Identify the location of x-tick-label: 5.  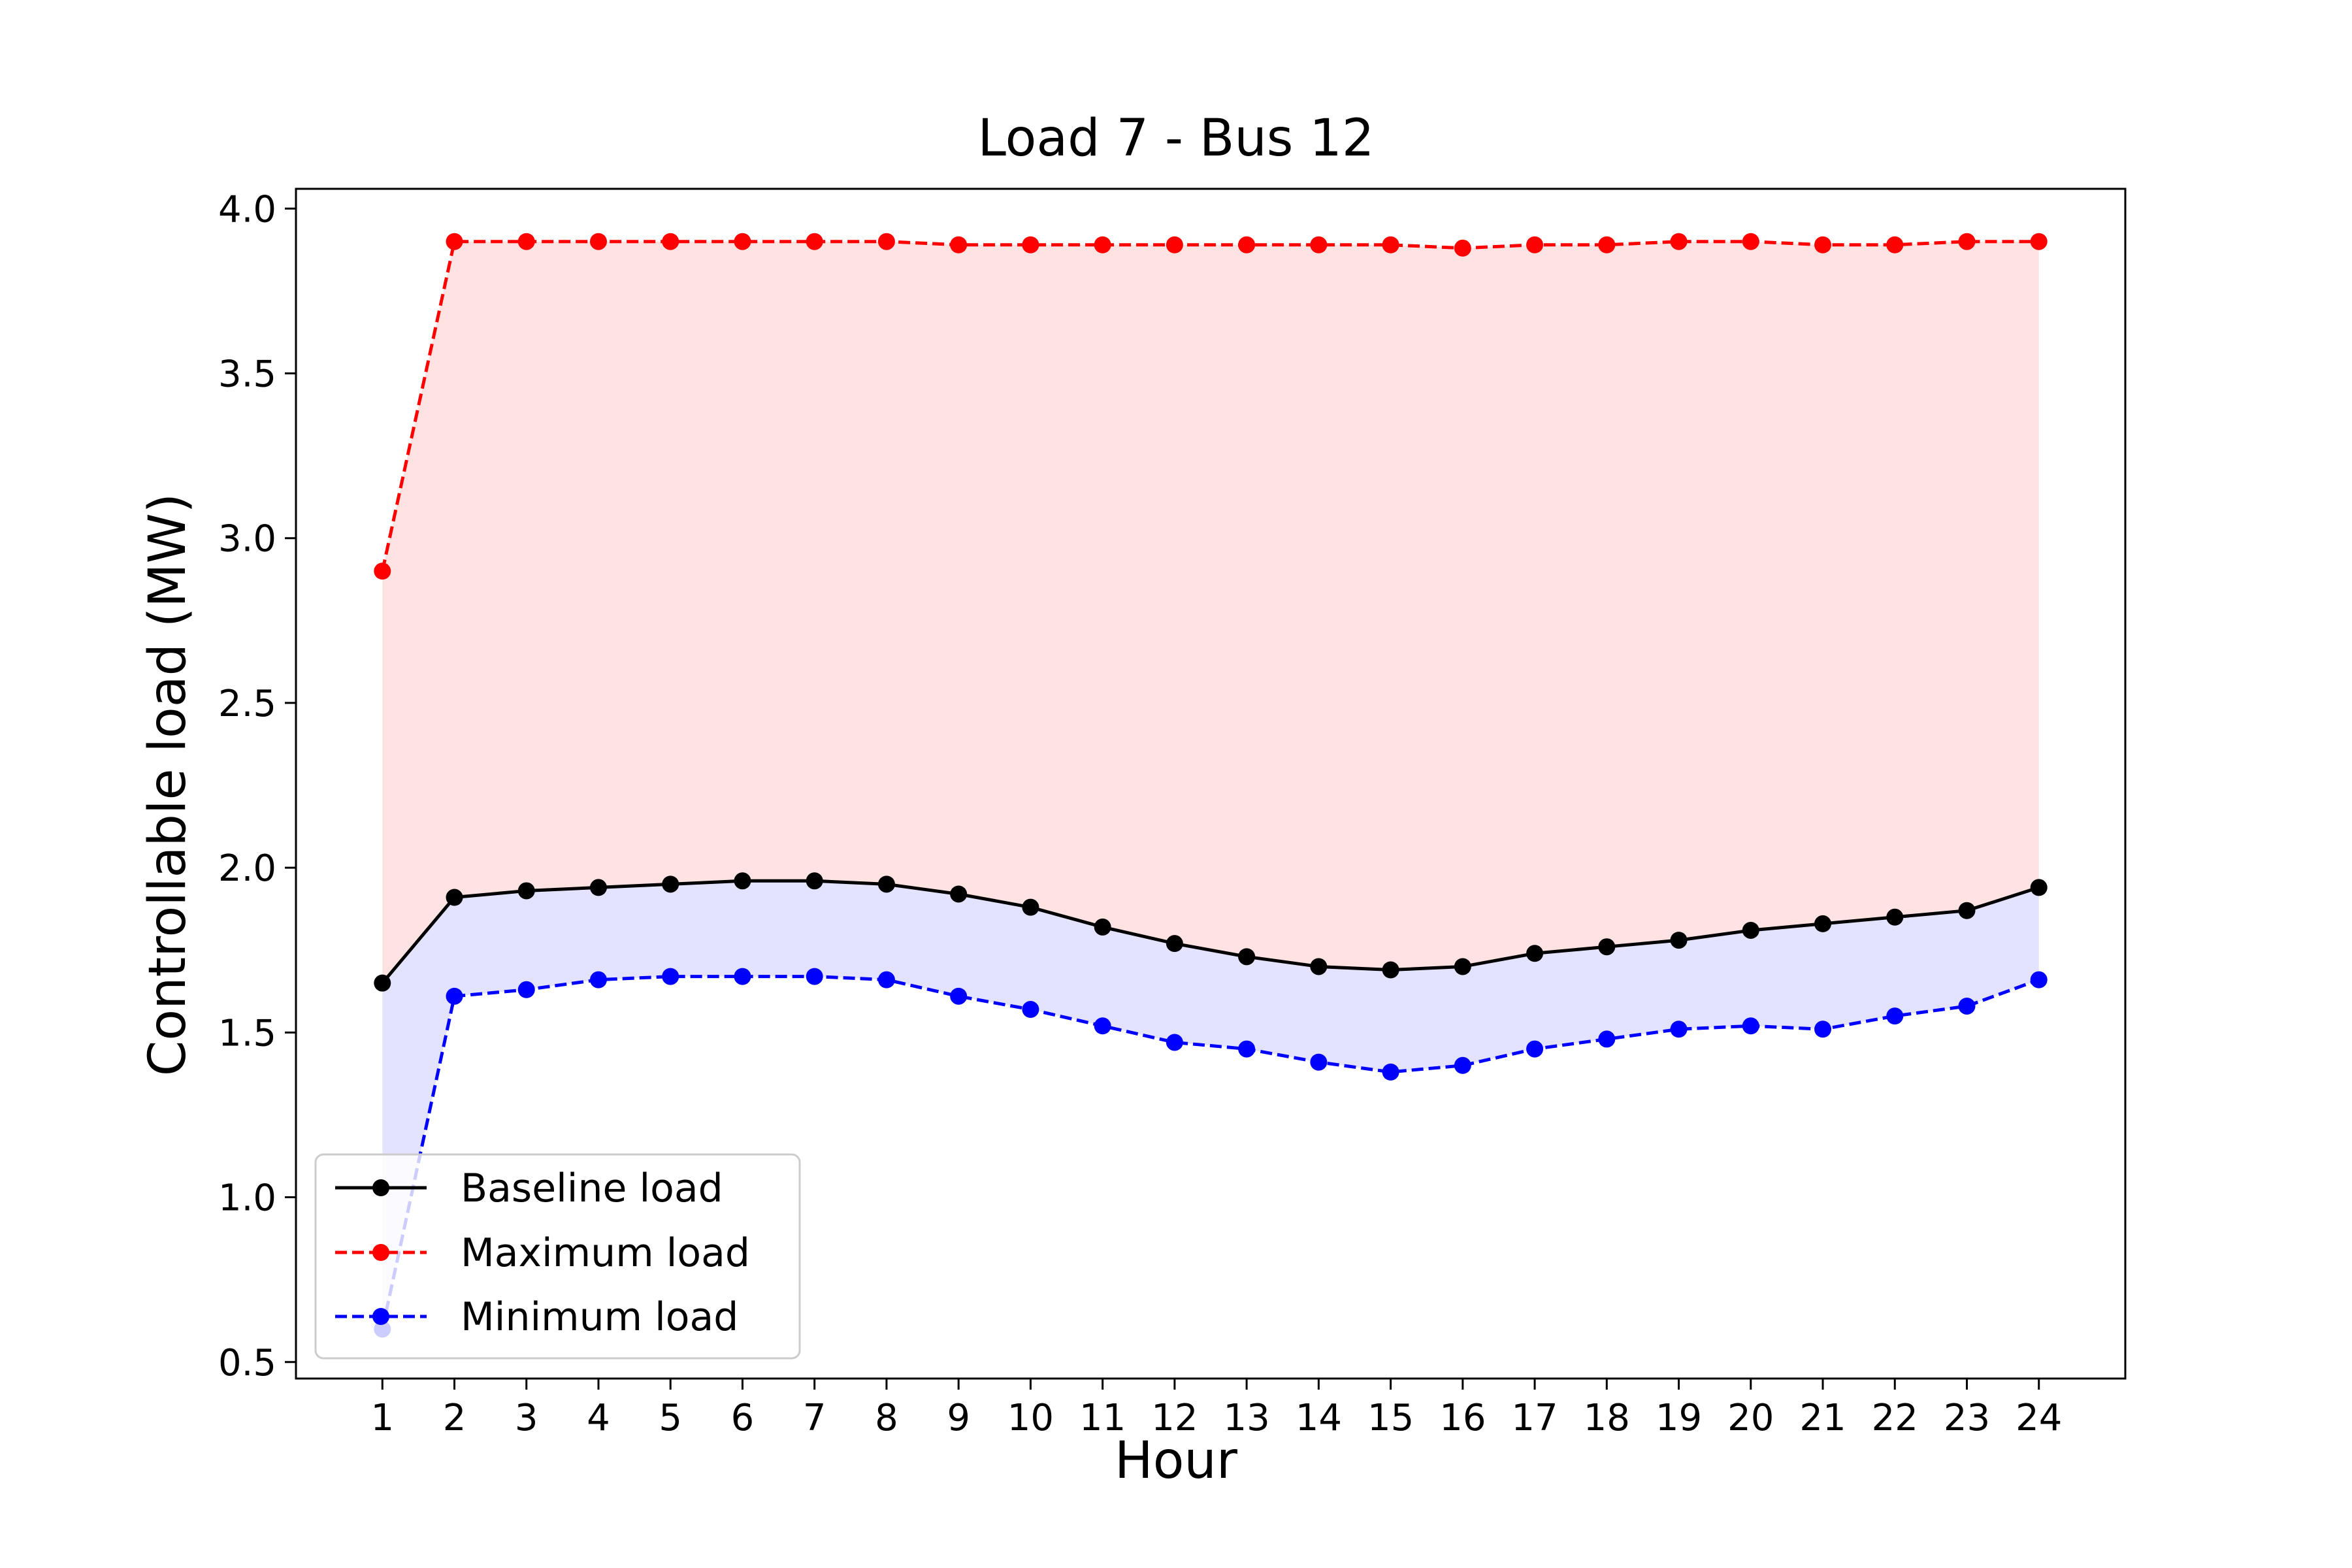
(670, 1418).